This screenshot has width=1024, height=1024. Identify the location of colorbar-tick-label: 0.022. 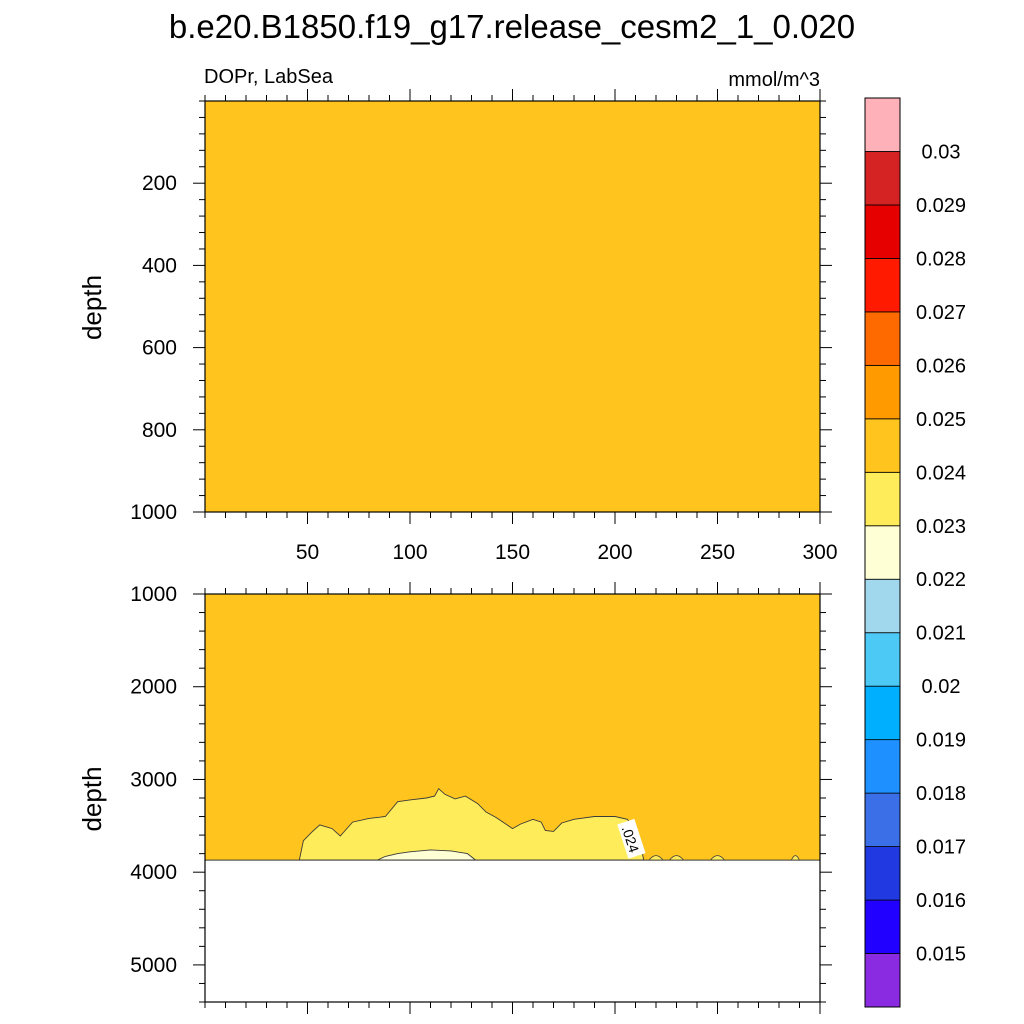
(941, 580).